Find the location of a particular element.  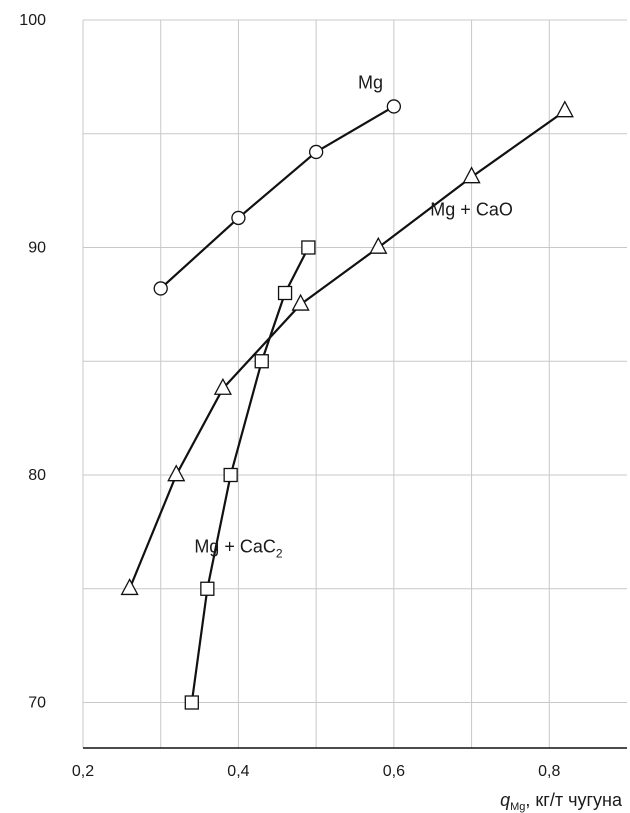

x-axis-subscript: Mg is located at coordinates (517, 807).